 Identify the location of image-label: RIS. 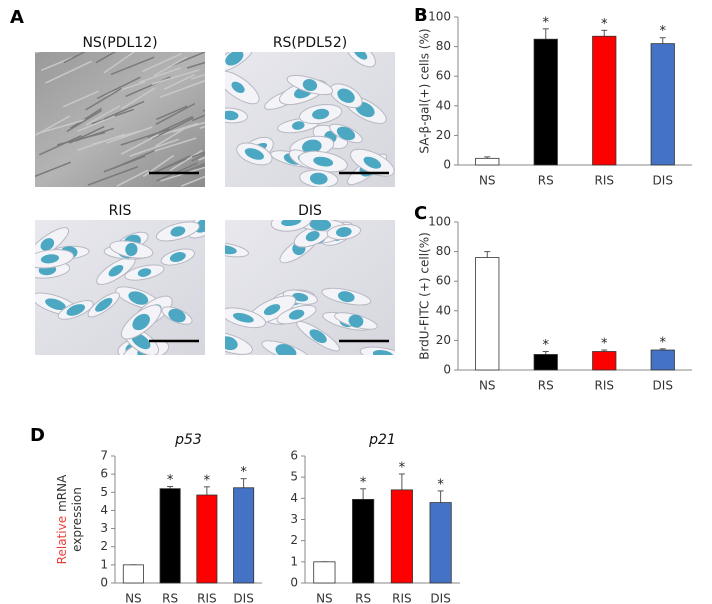
(120, 211).